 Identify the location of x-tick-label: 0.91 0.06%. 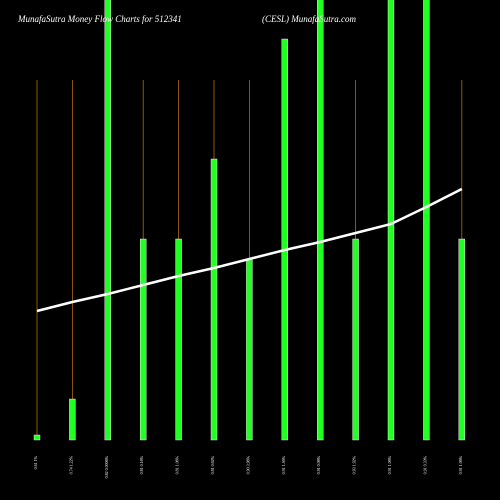
(318, 464).